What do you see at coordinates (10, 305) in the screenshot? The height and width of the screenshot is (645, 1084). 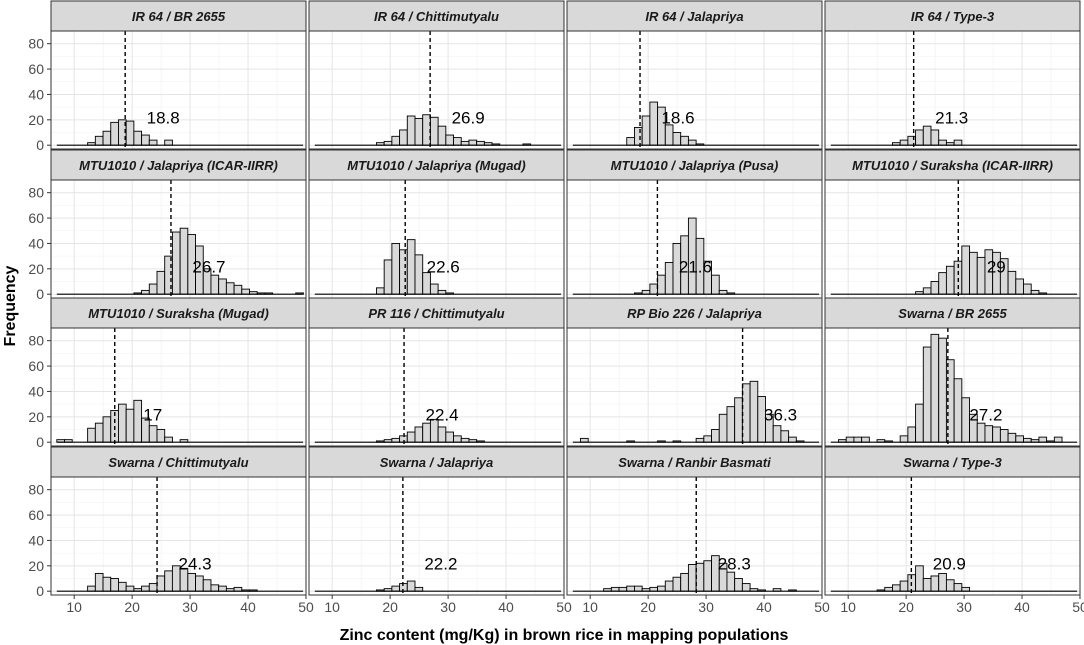 I see `y-axis-title: Frequency` at bounding box center [10, 305].